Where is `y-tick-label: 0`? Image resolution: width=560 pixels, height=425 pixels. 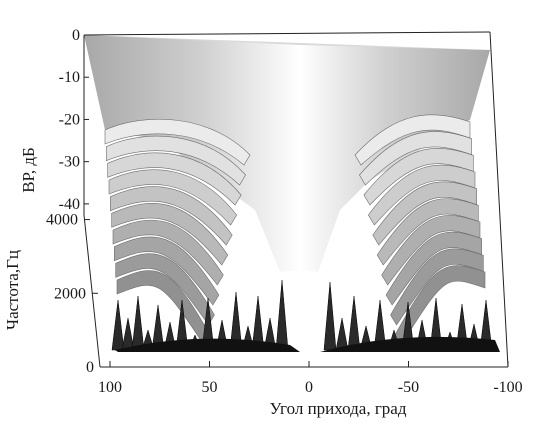
y-tick-label: 0 is located at coordinates (90, 367).